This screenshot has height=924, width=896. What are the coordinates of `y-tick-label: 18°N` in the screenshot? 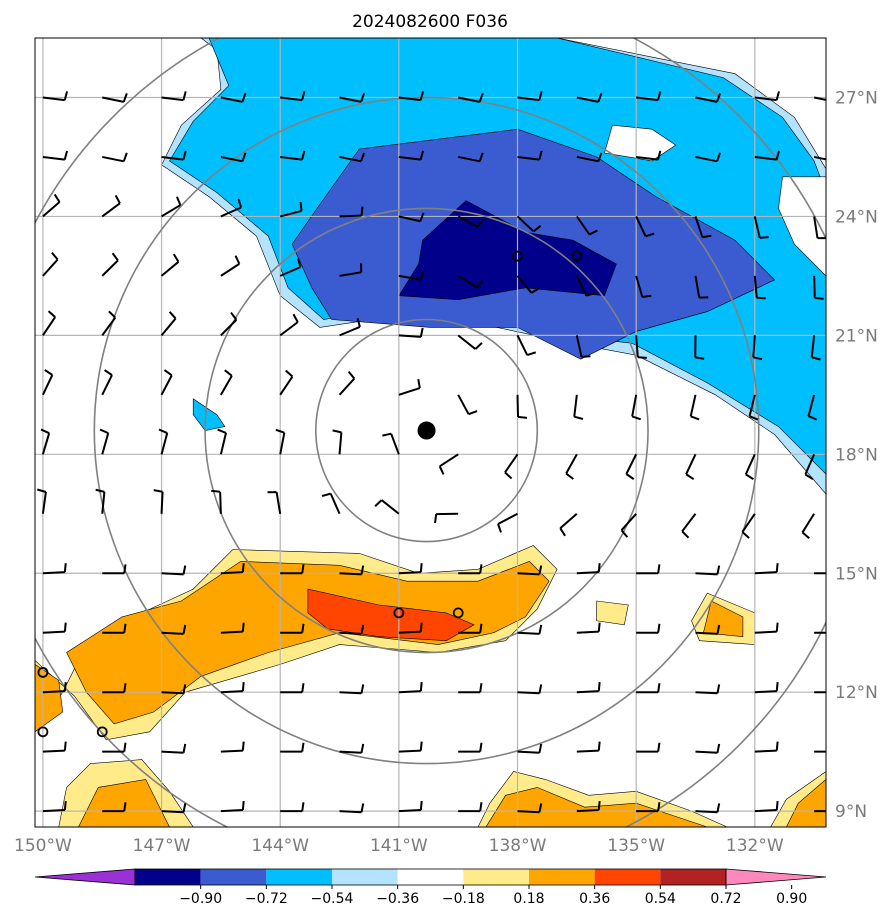 It's located at (856, 455).